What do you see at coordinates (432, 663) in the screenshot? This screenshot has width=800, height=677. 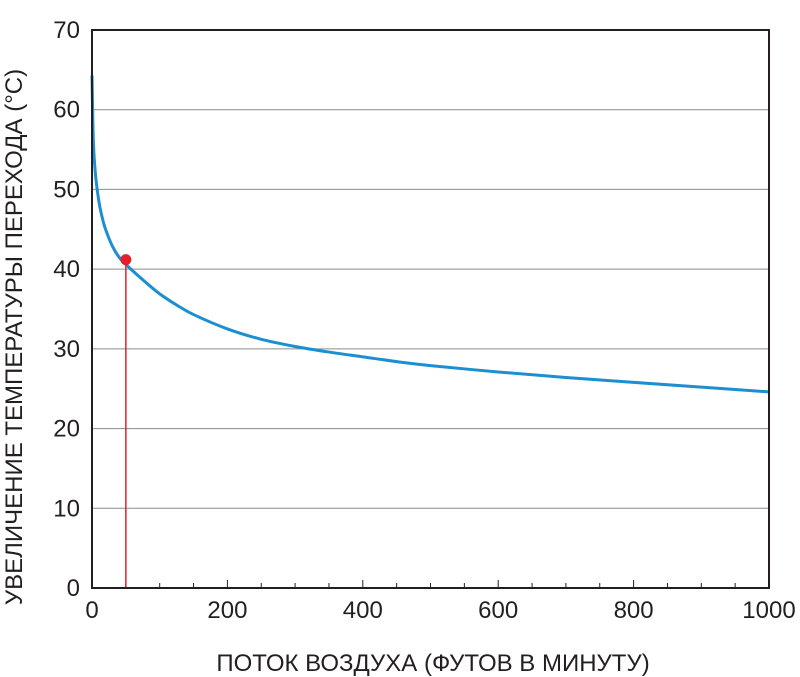 I see `x-axis-label: ПОТОК ВОЗДУХА (ФУТОВ В МИНУТУ)` at bounding box center [432, 663].